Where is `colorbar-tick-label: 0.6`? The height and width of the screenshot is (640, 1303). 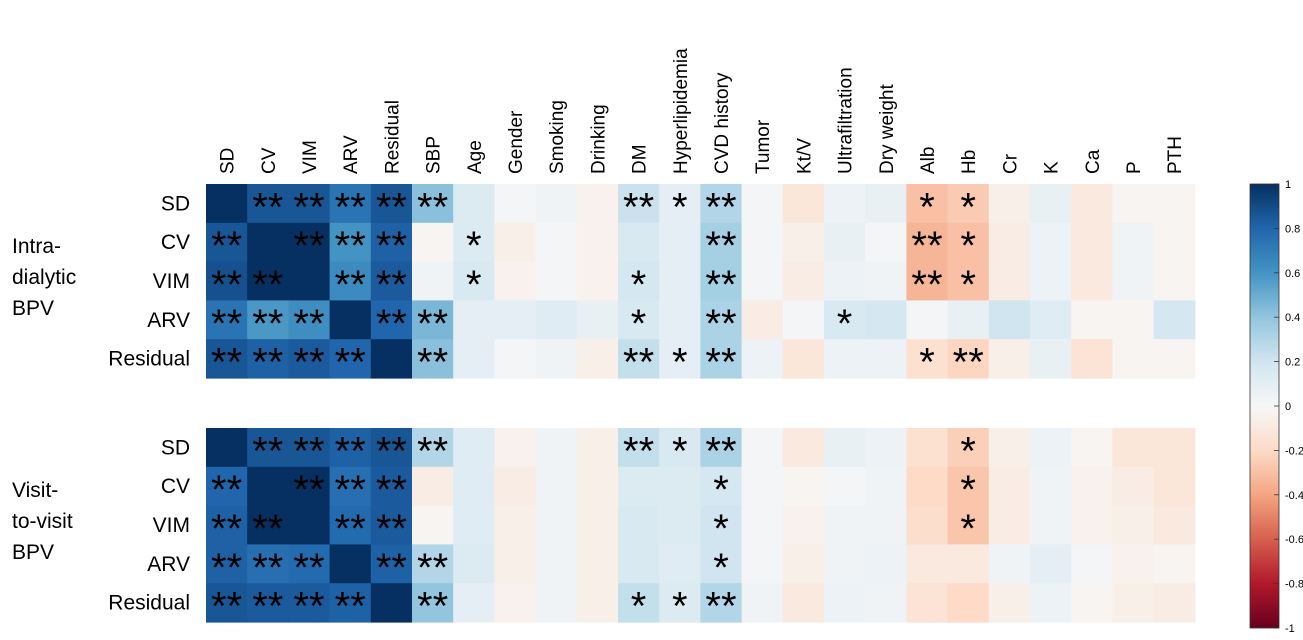
colorbar-tick-label: 0.6 is located at coordinates (1292, 274).